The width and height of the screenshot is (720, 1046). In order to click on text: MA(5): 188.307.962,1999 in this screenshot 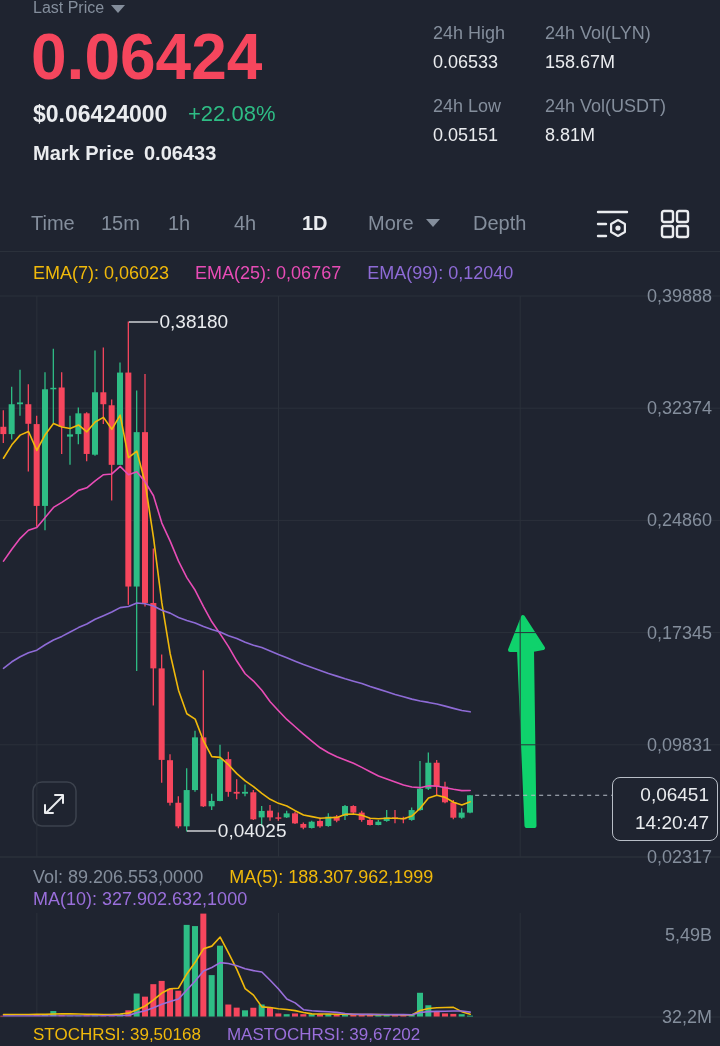, I will do `click(331, 877)`.